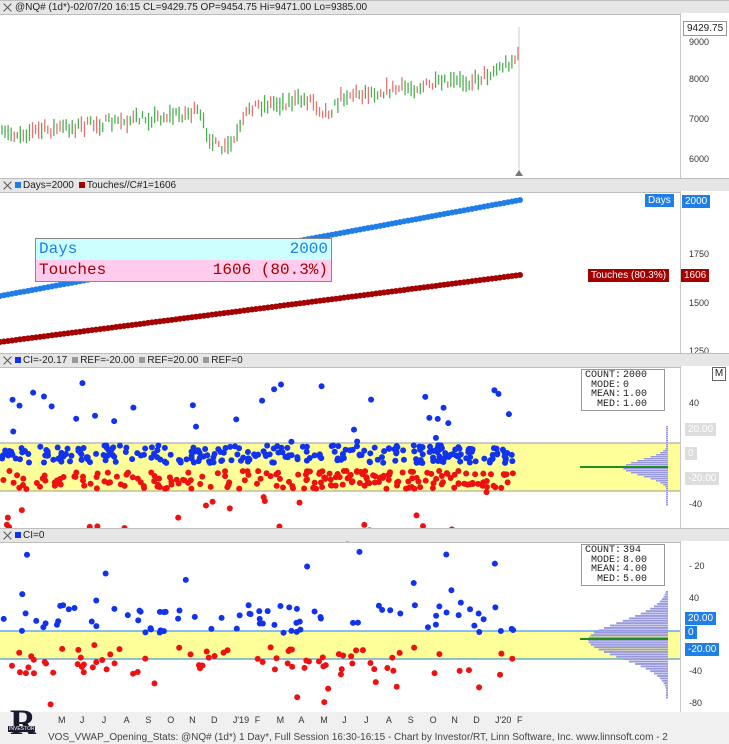 The height and width of the screenshot is (744, 729). Describe the element at coordinates (695, 275) in the screenshot. I see `touches-value-tag: 1606` at that location.